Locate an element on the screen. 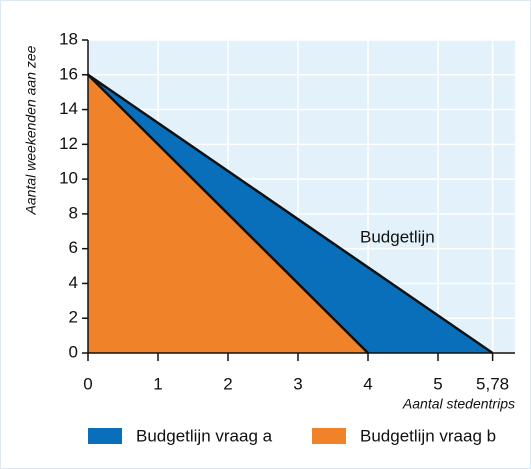  y-tick-label: 18 is located at coordinates (68, 38).